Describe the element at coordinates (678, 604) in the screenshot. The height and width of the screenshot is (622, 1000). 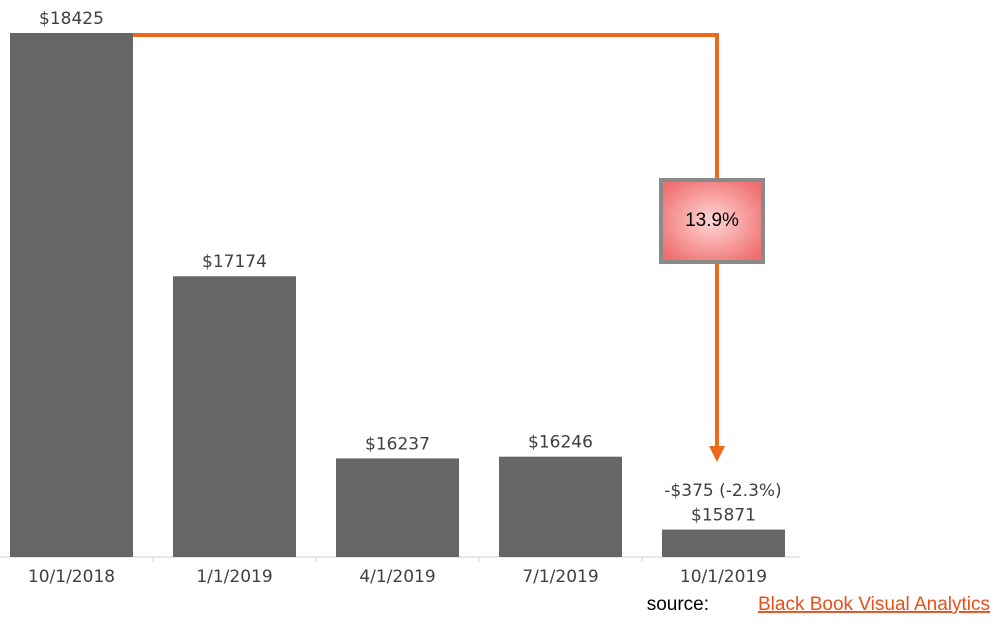
I see `source-prefix: source:` at that location.